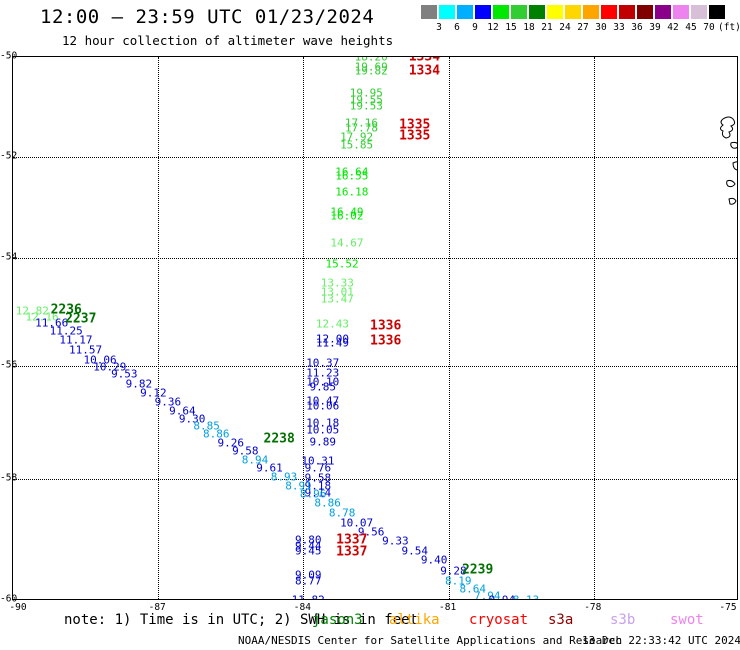 The height and width of the screenshot is (650, 740). What do you see at coordinates (157, 607) in the screenshot?
I see `longitude-label: -87` at bounding box center [157, 607].